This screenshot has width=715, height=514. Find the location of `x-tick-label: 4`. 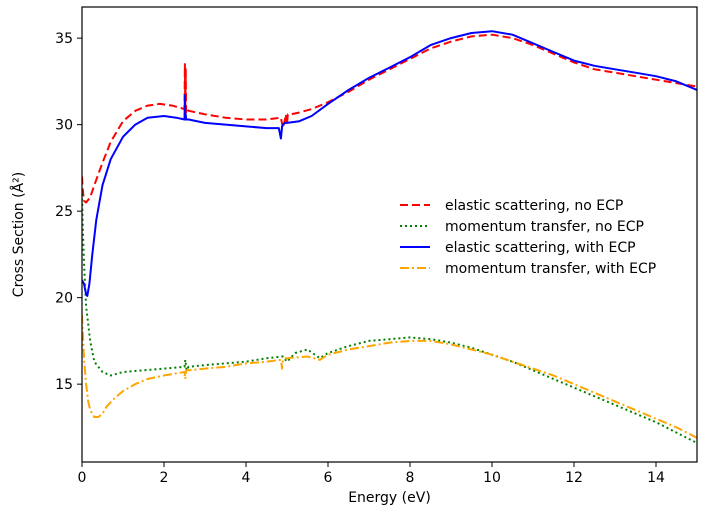

x-tick-label: 4 is located at coordinates (246, 478).